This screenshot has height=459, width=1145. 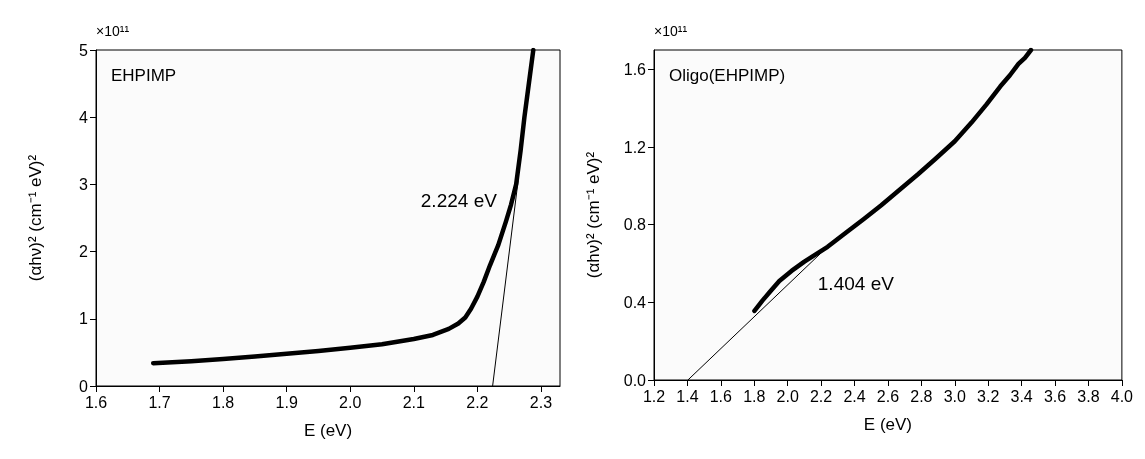 I want to click on x-tick-label: 3.6, so click(x=1055, y=396).